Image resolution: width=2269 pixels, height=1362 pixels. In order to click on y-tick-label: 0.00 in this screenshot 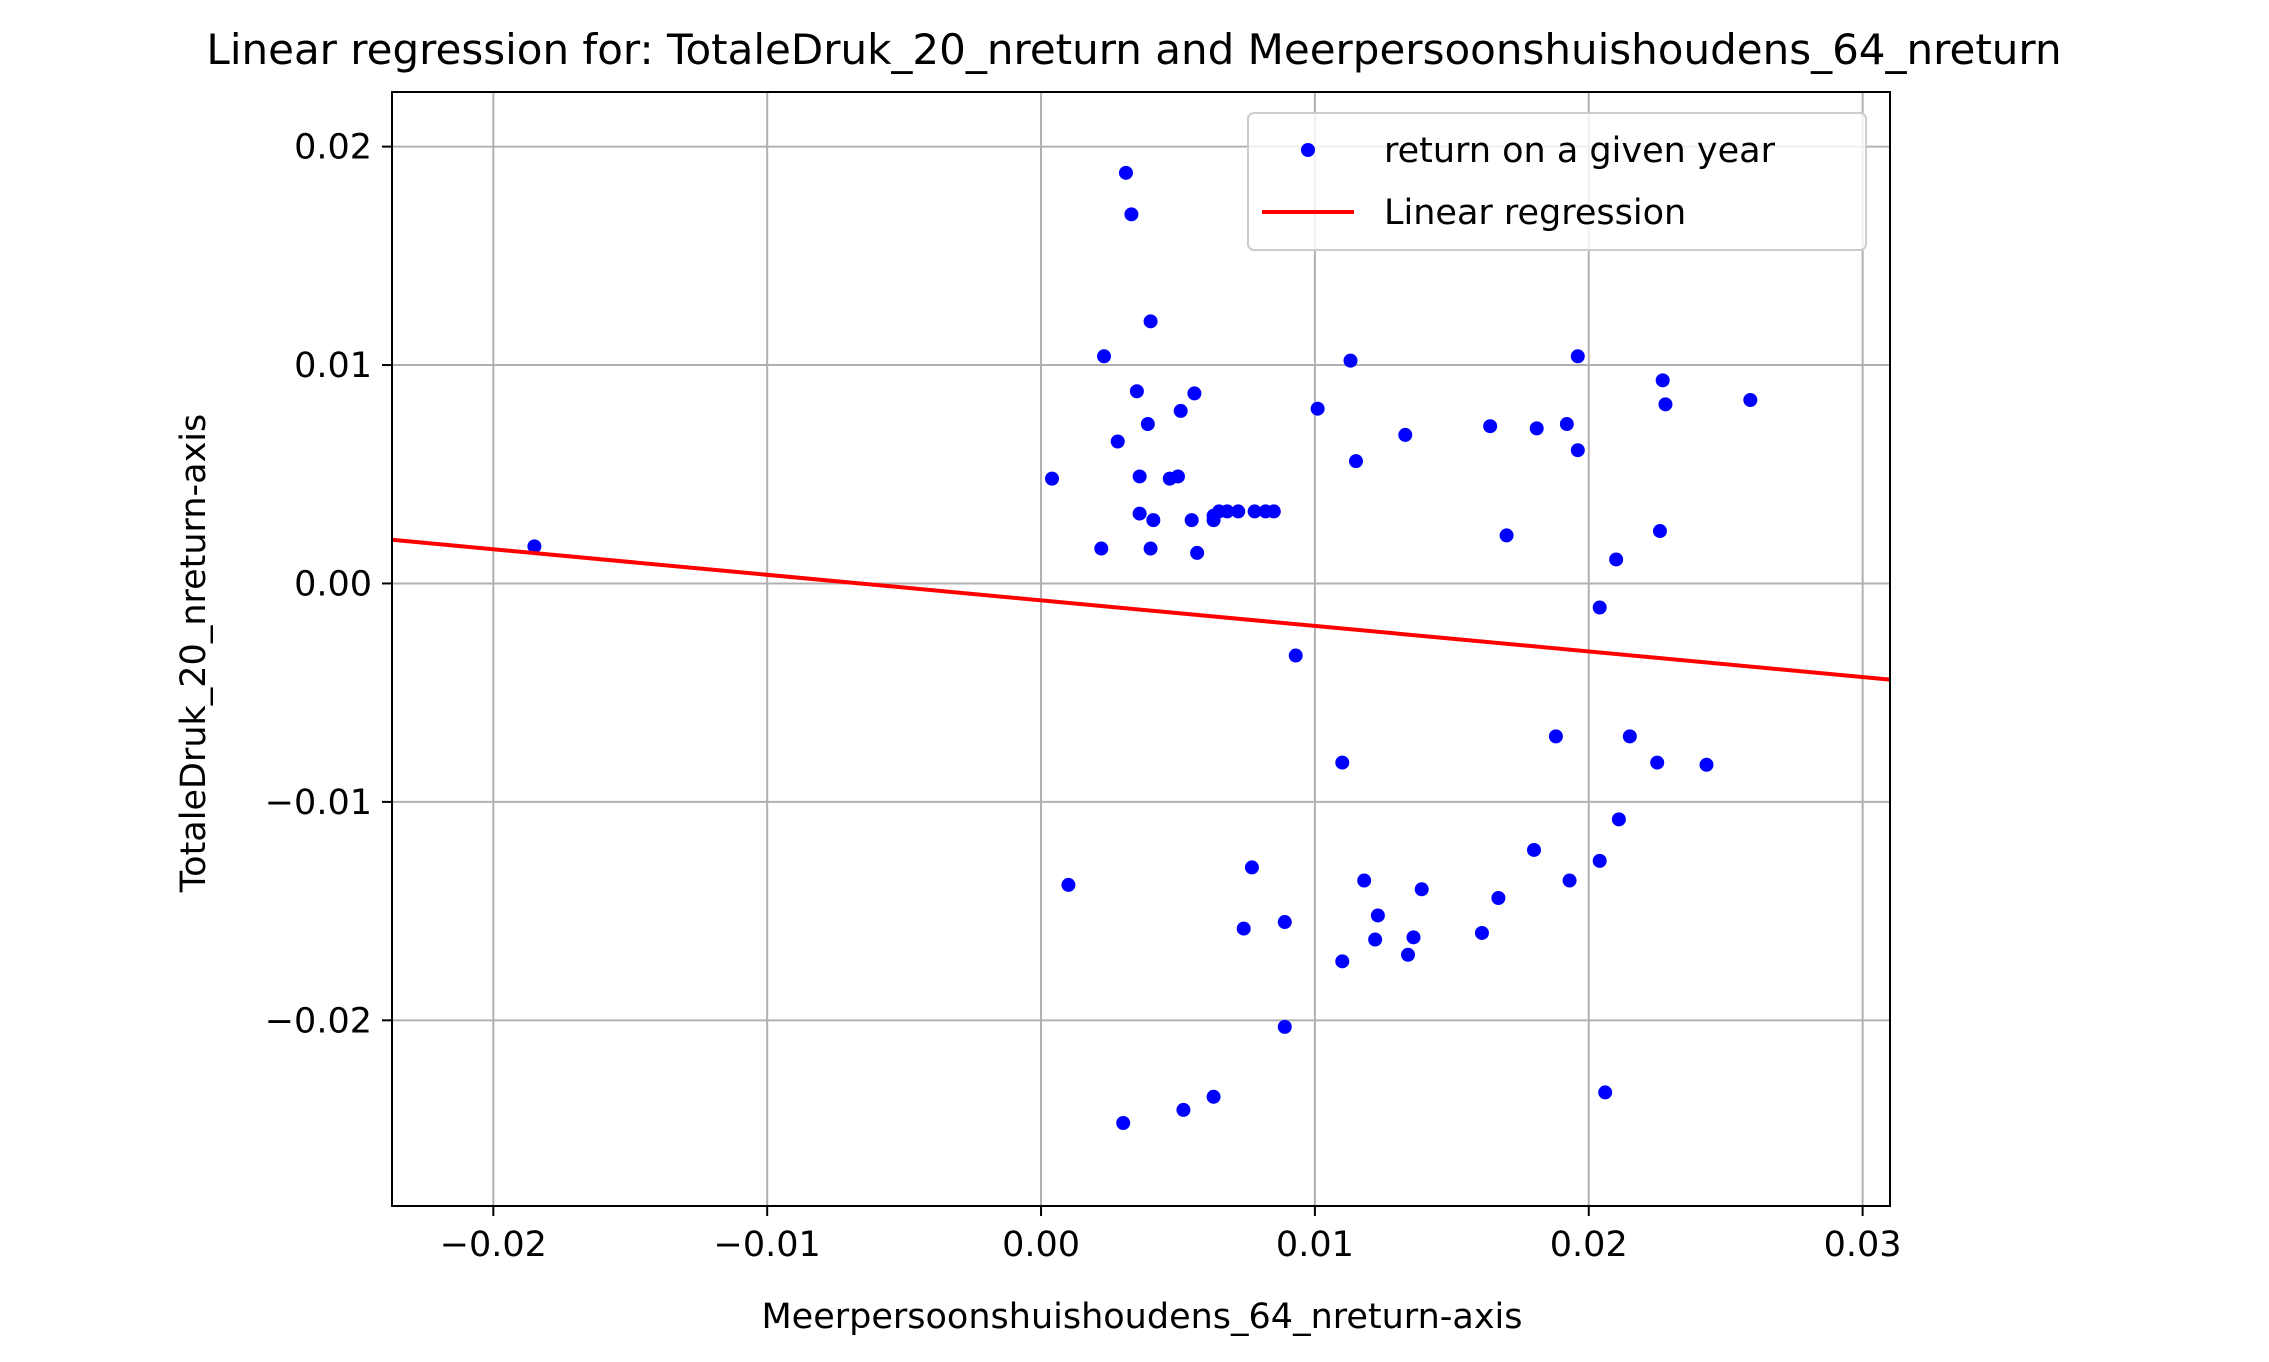, I will do `click(333, 584)`.